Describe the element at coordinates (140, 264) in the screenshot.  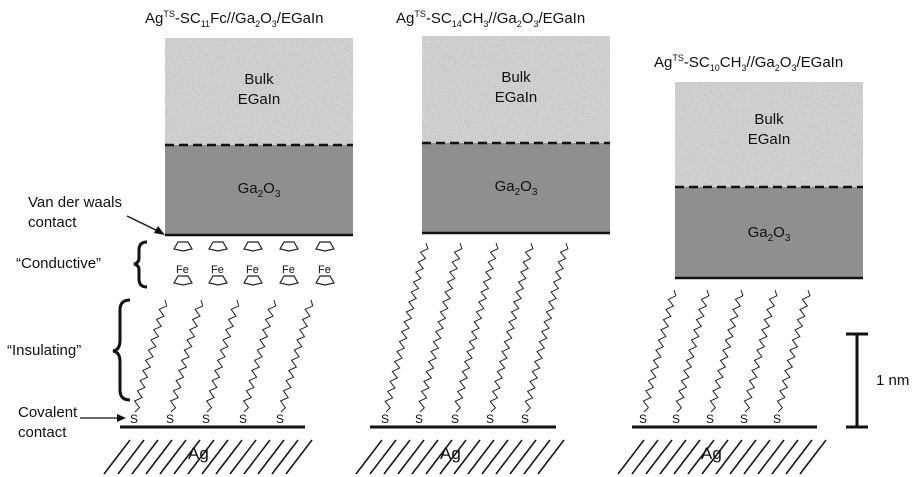
I see `conductive-brace` at that location.